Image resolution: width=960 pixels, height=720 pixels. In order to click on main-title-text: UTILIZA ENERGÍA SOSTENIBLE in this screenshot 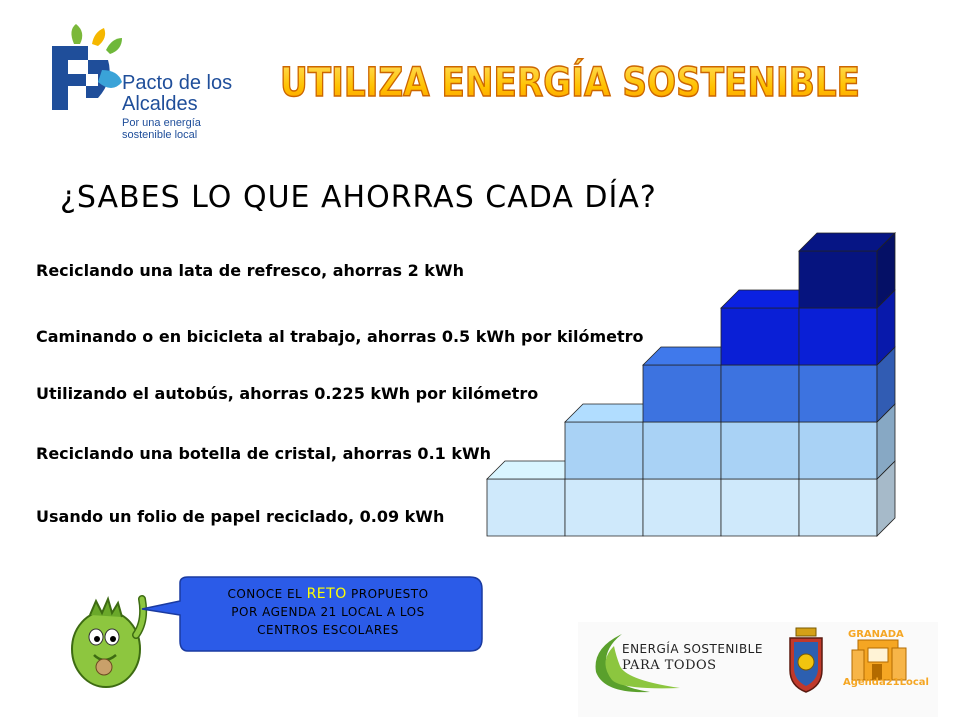, I will do `click(570, 82)`.